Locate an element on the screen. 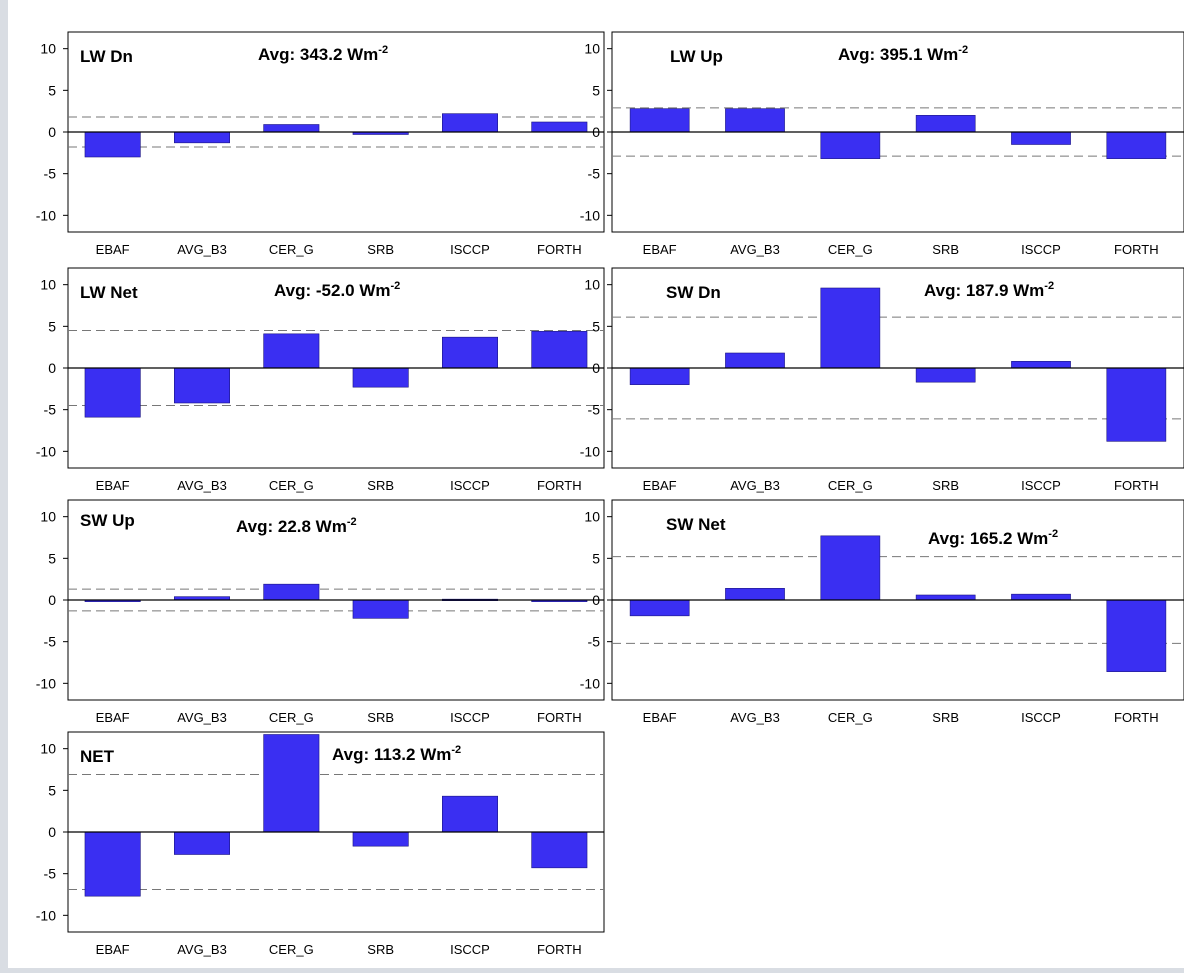  avg-annotation: Avg: 343.2 Wm-2 is located at coordinates (323, 54).